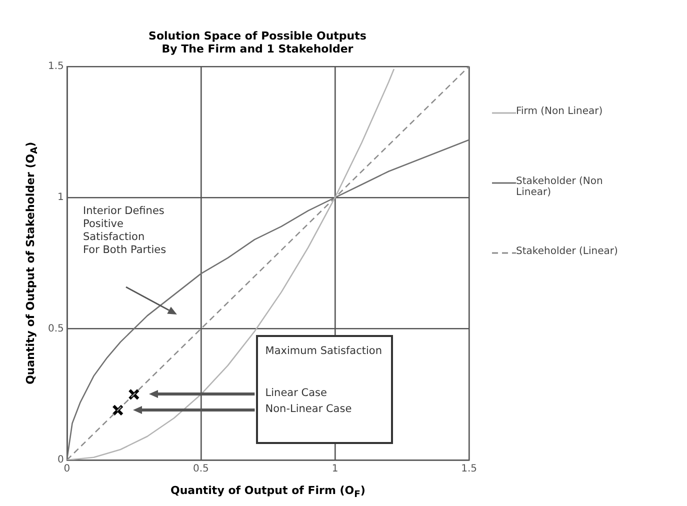 The width and height of the screenshot is (687, 506). Describe the element at coordinates (56, 328) in the screenshot. I see `y-tick-label: 0.5` at that location.